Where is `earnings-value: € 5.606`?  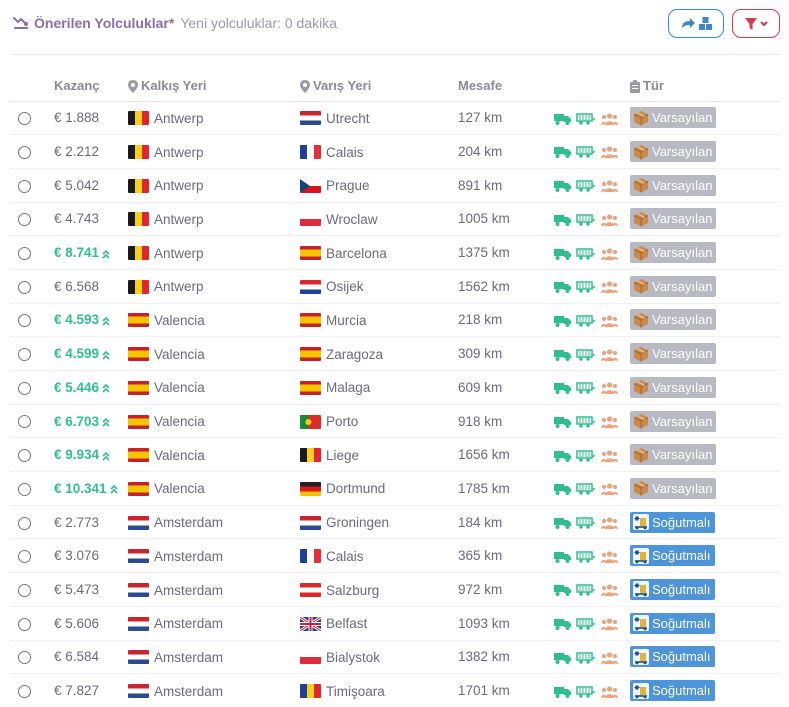
earnings-value: € 5.606 is located at coordinates (77, 623).